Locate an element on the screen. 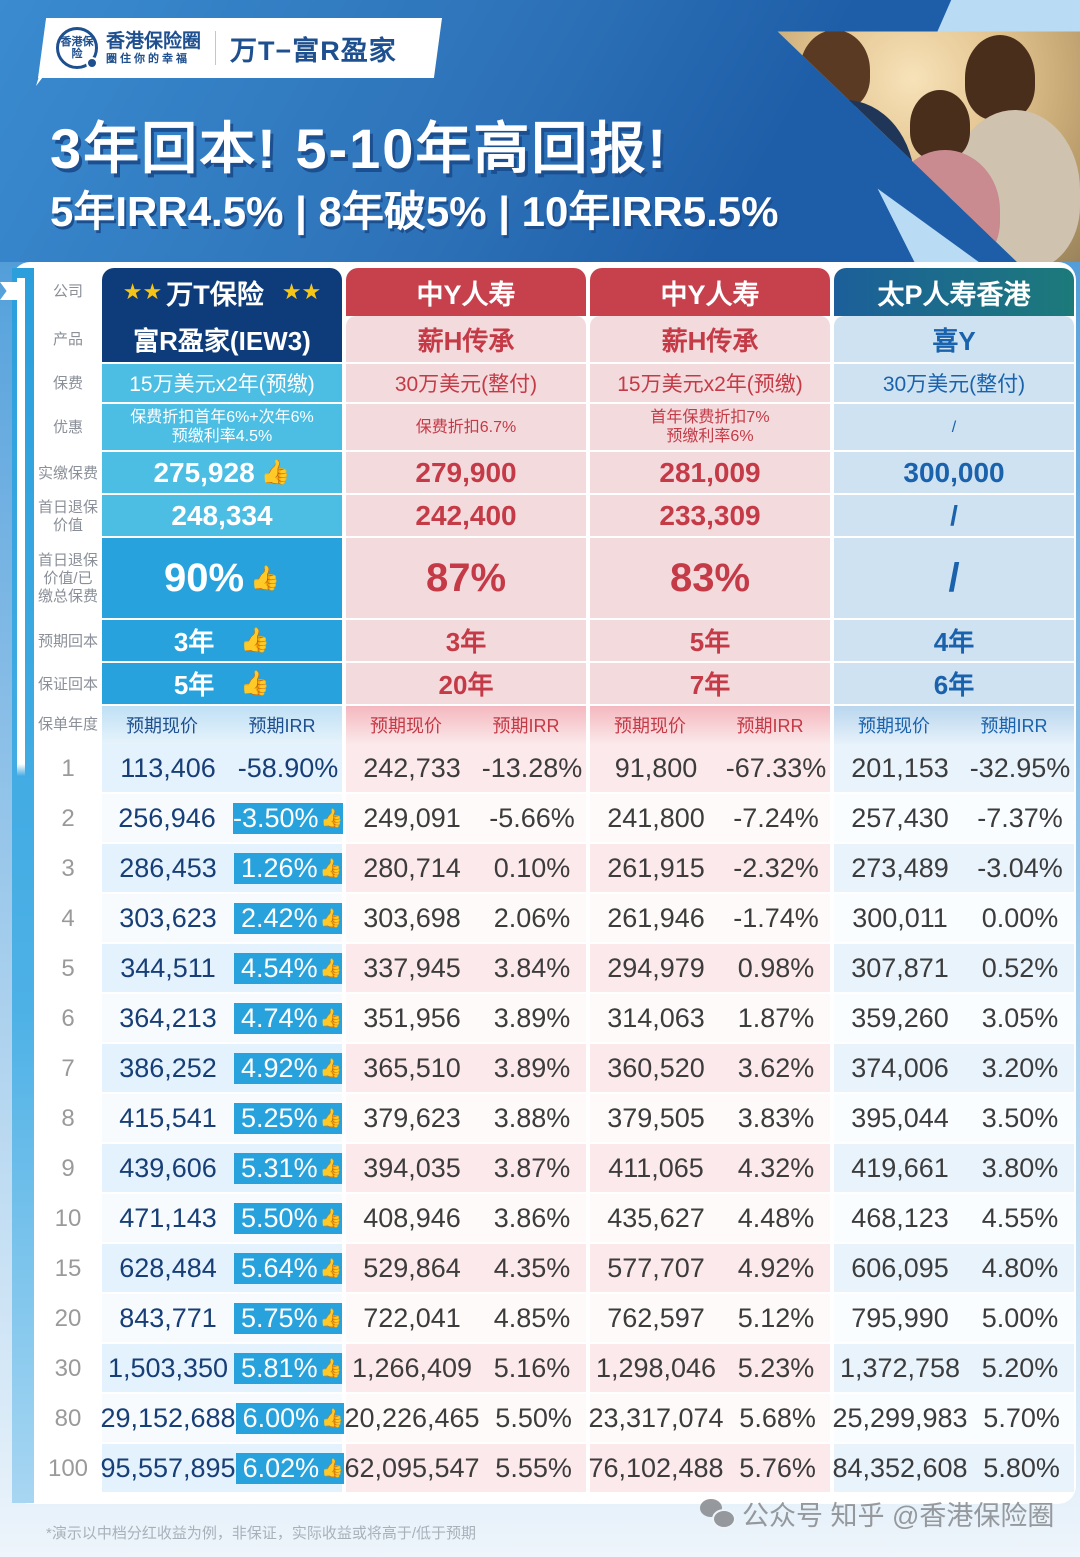 Image resolution: width=1080 pixels, height=1557 pixels. company-header-3: 中Y人寿 is located at coordinates (710, 292).